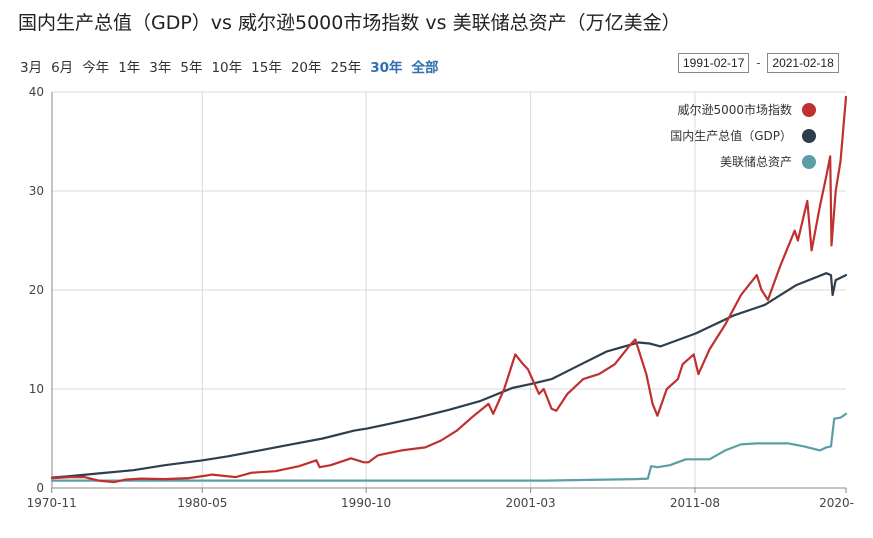 The height and width of the screenshot is (538, 873). I want to click on x-tick-label-4: 2011-08, so click(695, 503).